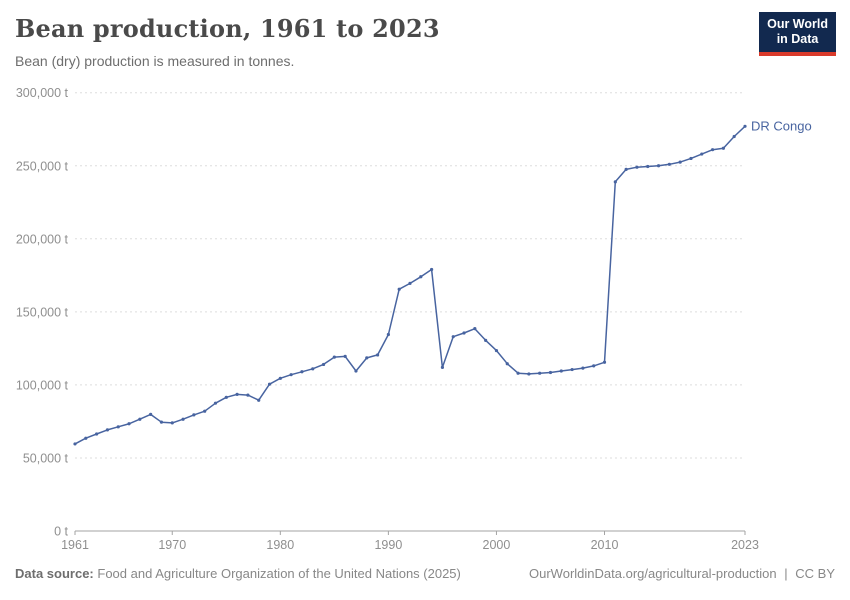 This screenshot has width=850, height=600. What do you see at coordinates (42, 239) in the screenshot?
I see `y-axis-tick-label: 200,000 t` at bounding box center [42, 239].